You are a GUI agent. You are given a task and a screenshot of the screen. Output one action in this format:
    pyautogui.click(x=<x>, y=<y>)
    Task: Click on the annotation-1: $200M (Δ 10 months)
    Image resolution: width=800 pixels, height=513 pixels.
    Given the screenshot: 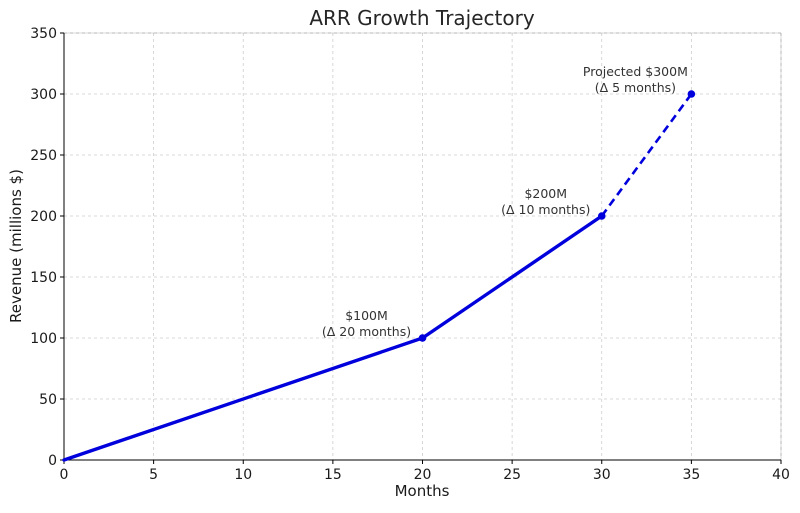 What is the action you would take?
    pyautogui.click(x=545, y=201)
    